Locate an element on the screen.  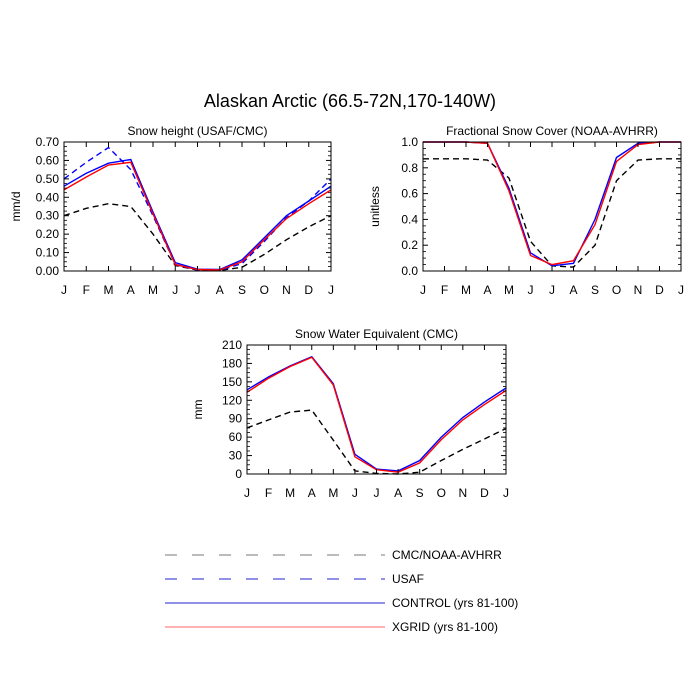
y-tick-label: 30 is located at coordinates (236, 456).